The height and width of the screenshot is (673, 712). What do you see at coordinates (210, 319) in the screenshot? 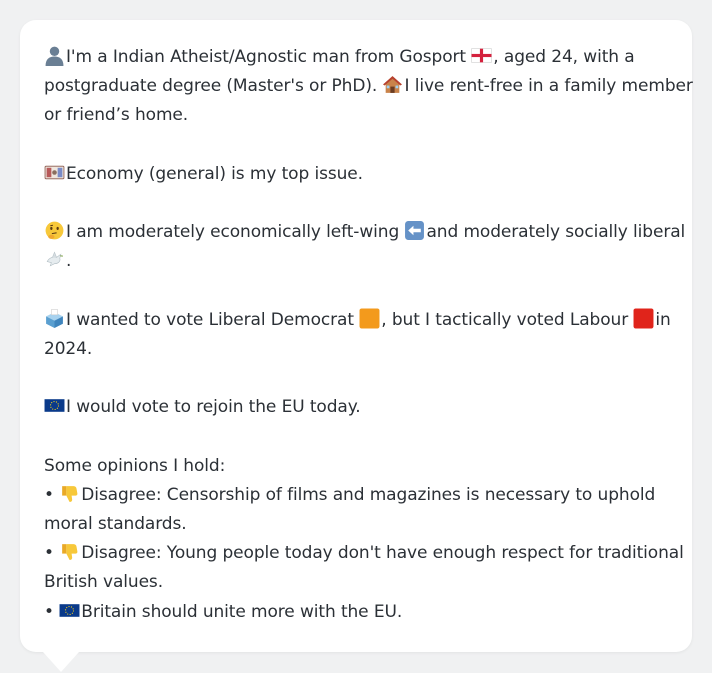
I see `vote-intended: I wanted to vote Liberal Democrat` at bounding box center [210, 319].